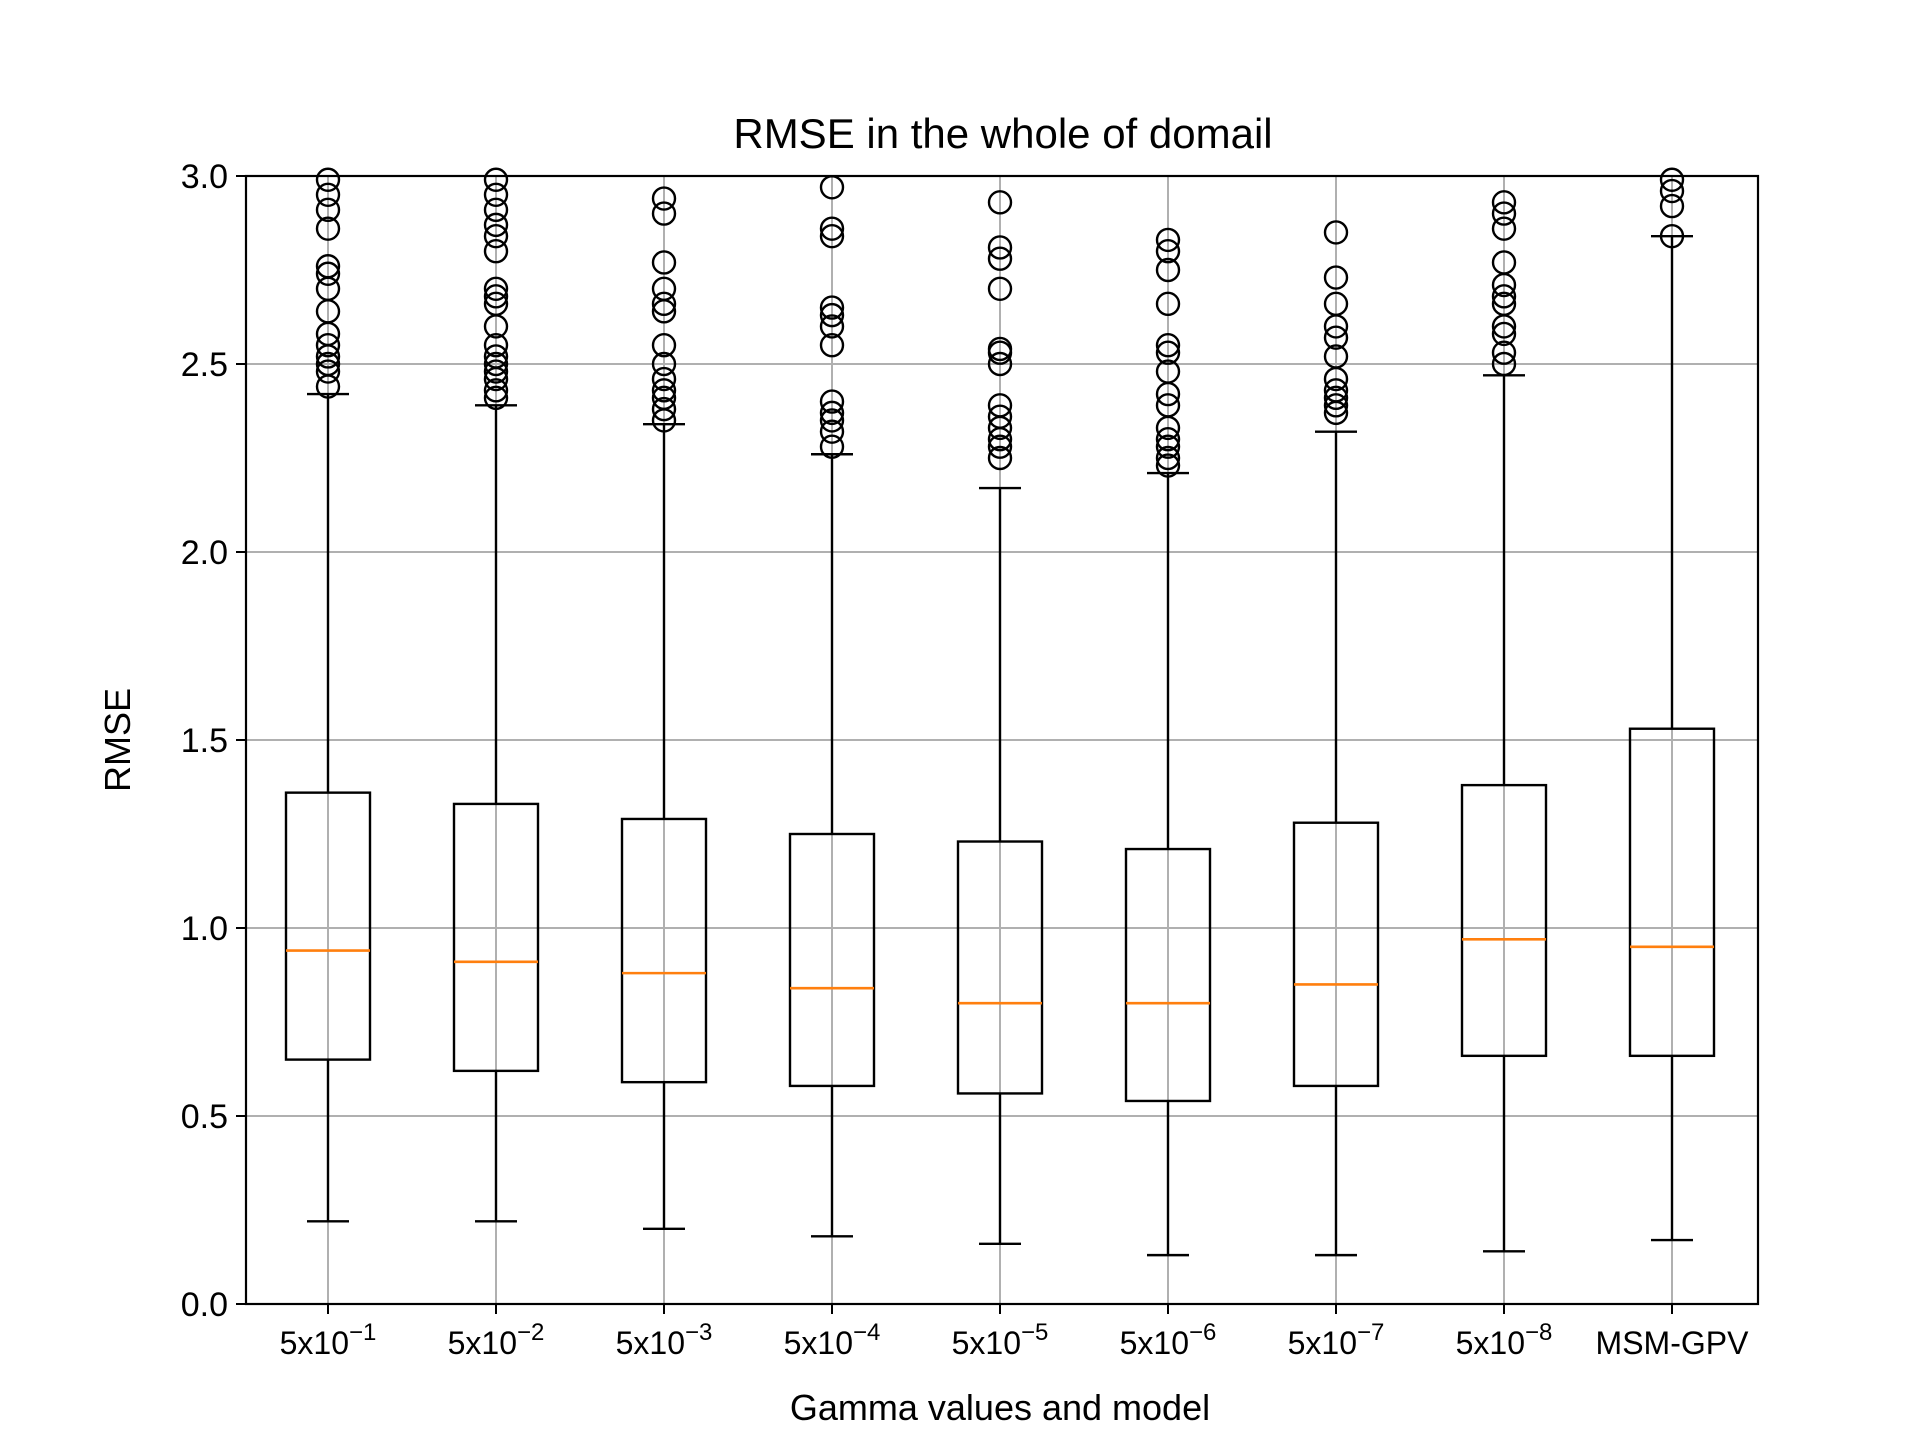 The width and height of the screenshot is (1920, 1440). Describe the element at coordinates (204, 177) in the screenshot. I see `y-tick-label: 3.0` at that location.